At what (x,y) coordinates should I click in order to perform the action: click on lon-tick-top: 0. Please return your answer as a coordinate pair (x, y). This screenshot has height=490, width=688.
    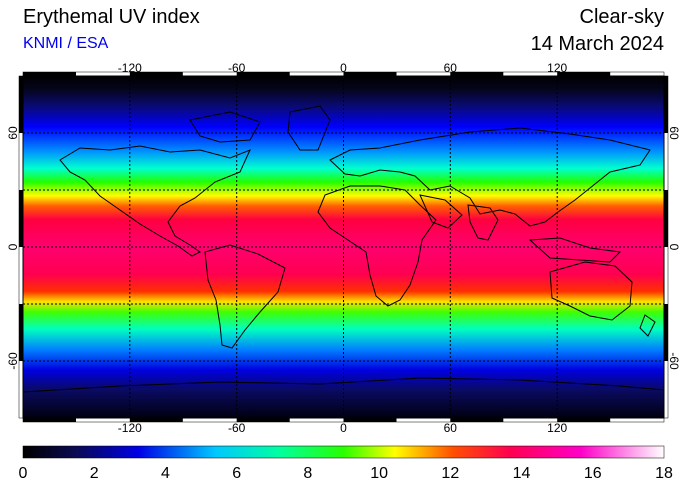
    Looking at the image, I should click on (343, 68).